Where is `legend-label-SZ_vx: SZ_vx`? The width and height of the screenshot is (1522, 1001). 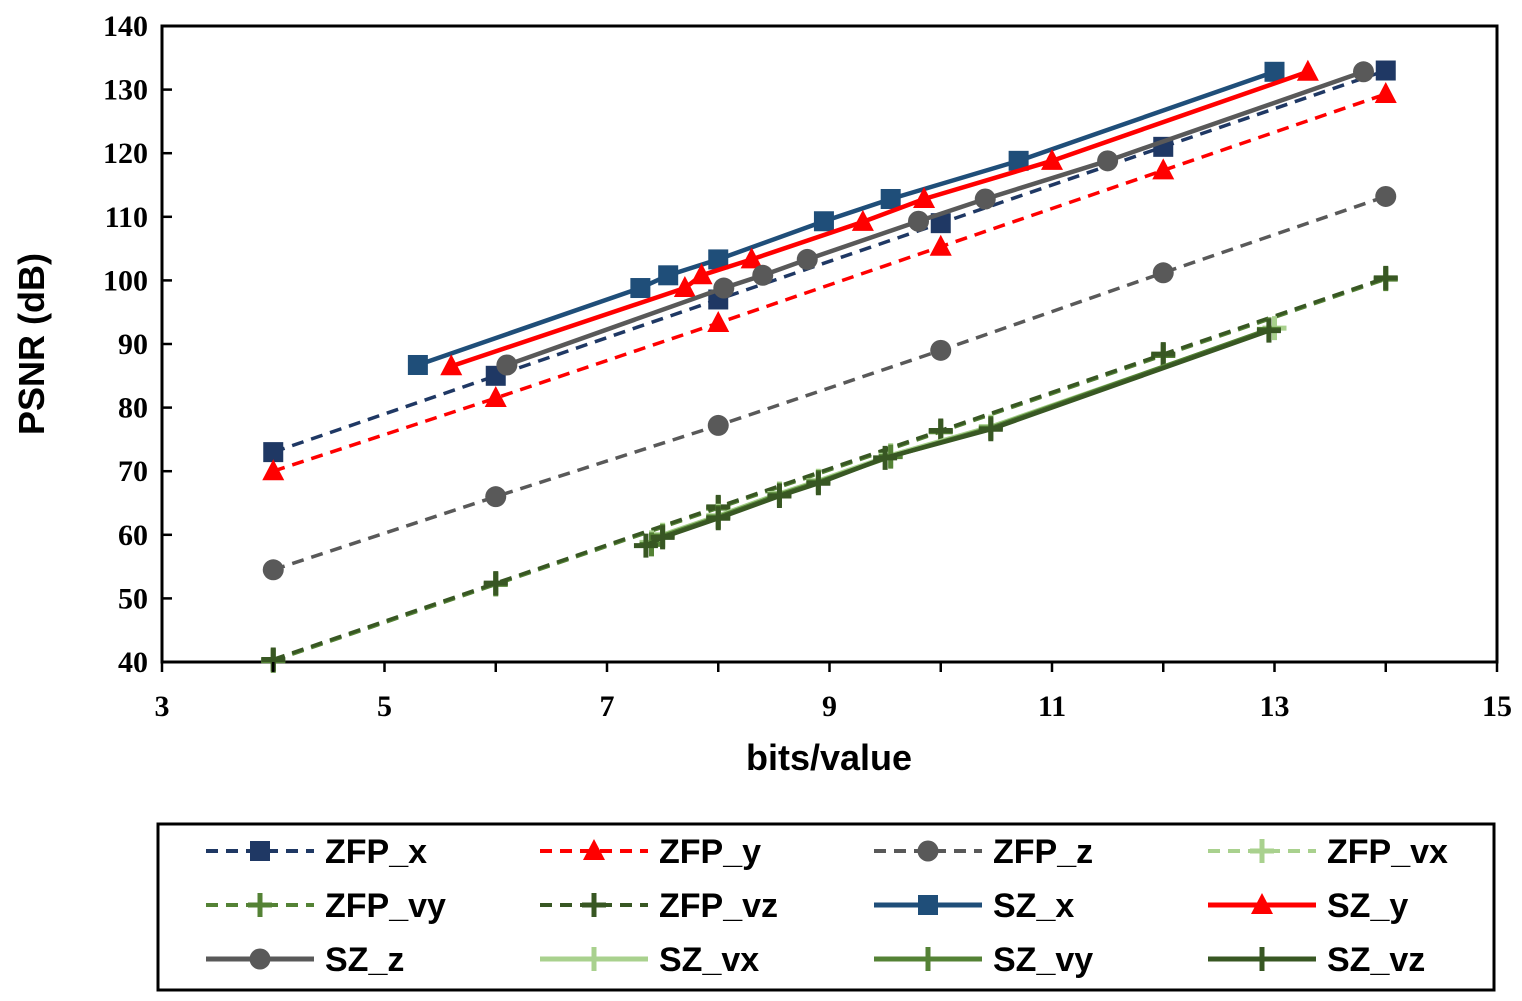
legend-label-SZ_vx: SZ_vx is located at coordinates (709, 960).